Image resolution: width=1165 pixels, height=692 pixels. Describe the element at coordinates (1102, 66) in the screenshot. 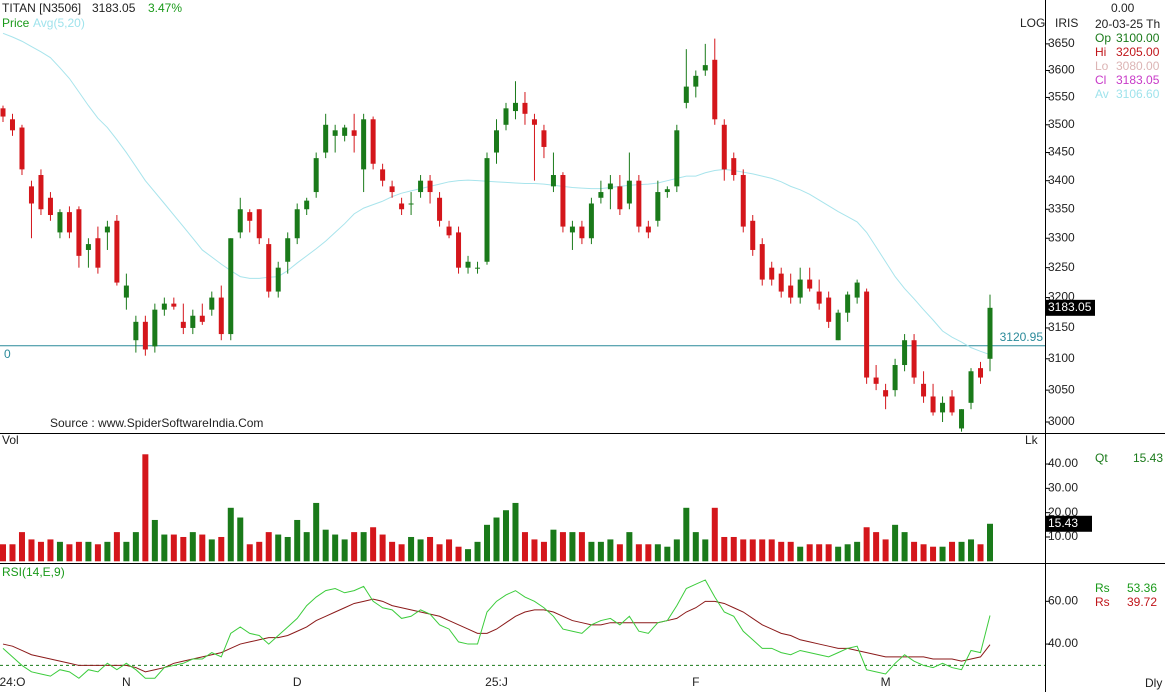

I see `info-name: Lo` at that location.